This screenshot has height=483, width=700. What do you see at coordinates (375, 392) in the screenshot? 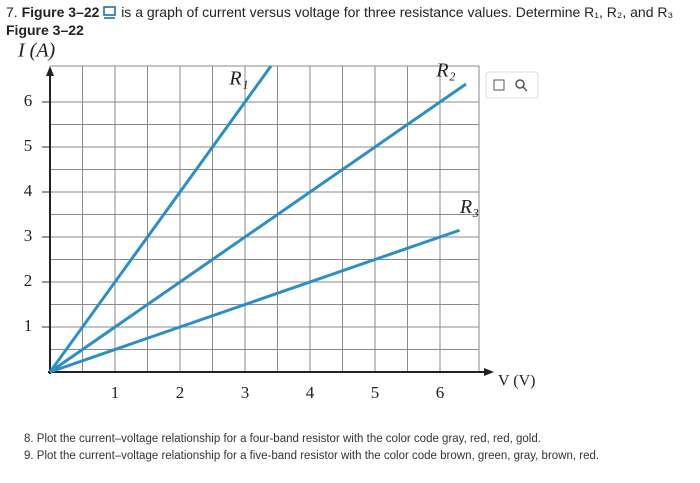
I see `x-tick-label: 5` at bounding box center [375, 392].